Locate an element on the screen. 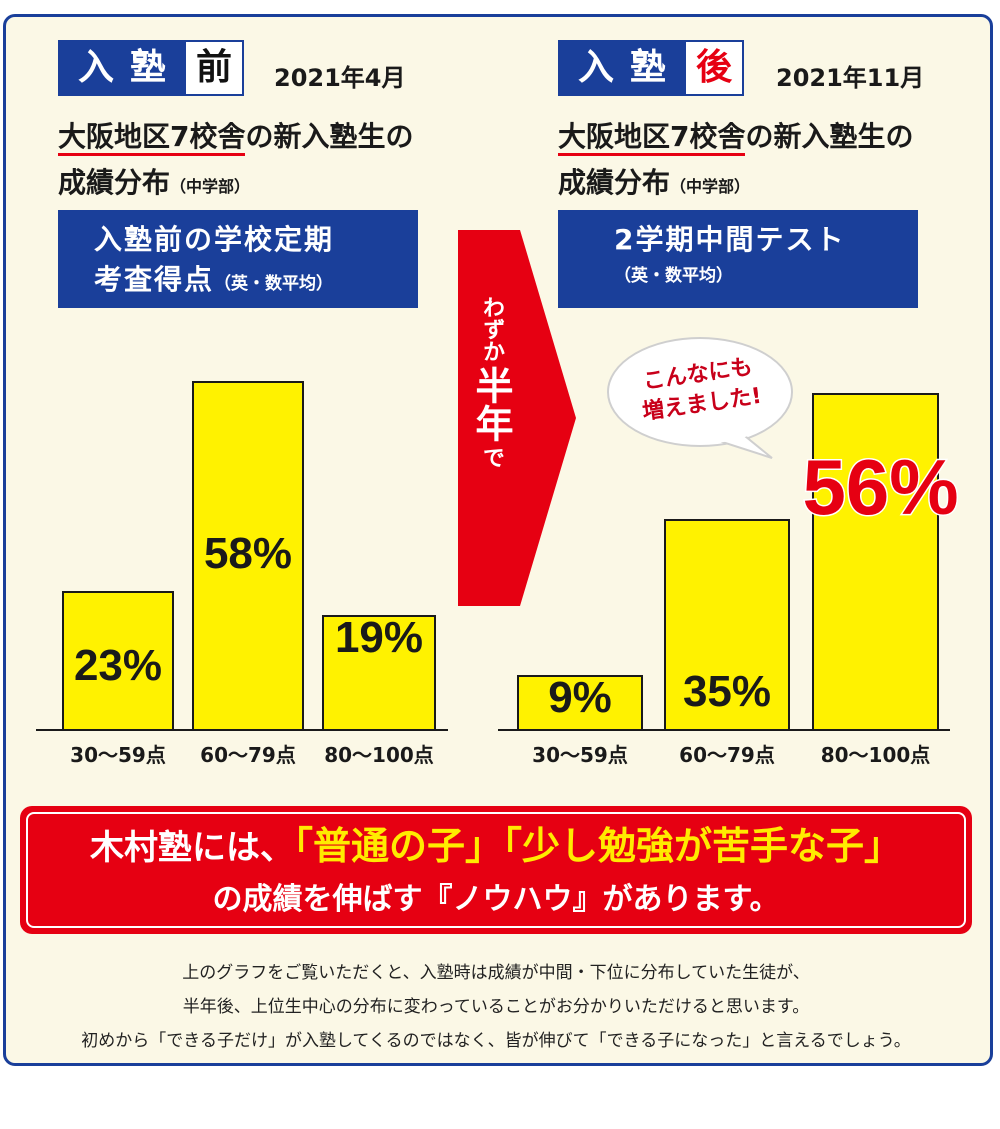  data-label-before-3: 19% is located at coordinates (379, 637).